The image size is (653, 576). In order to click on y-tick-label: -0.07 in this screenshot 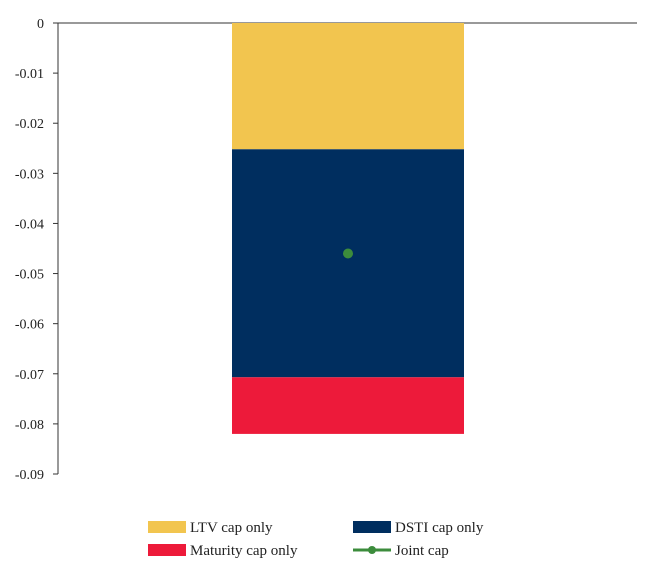, I will do `click(29, 375)`.